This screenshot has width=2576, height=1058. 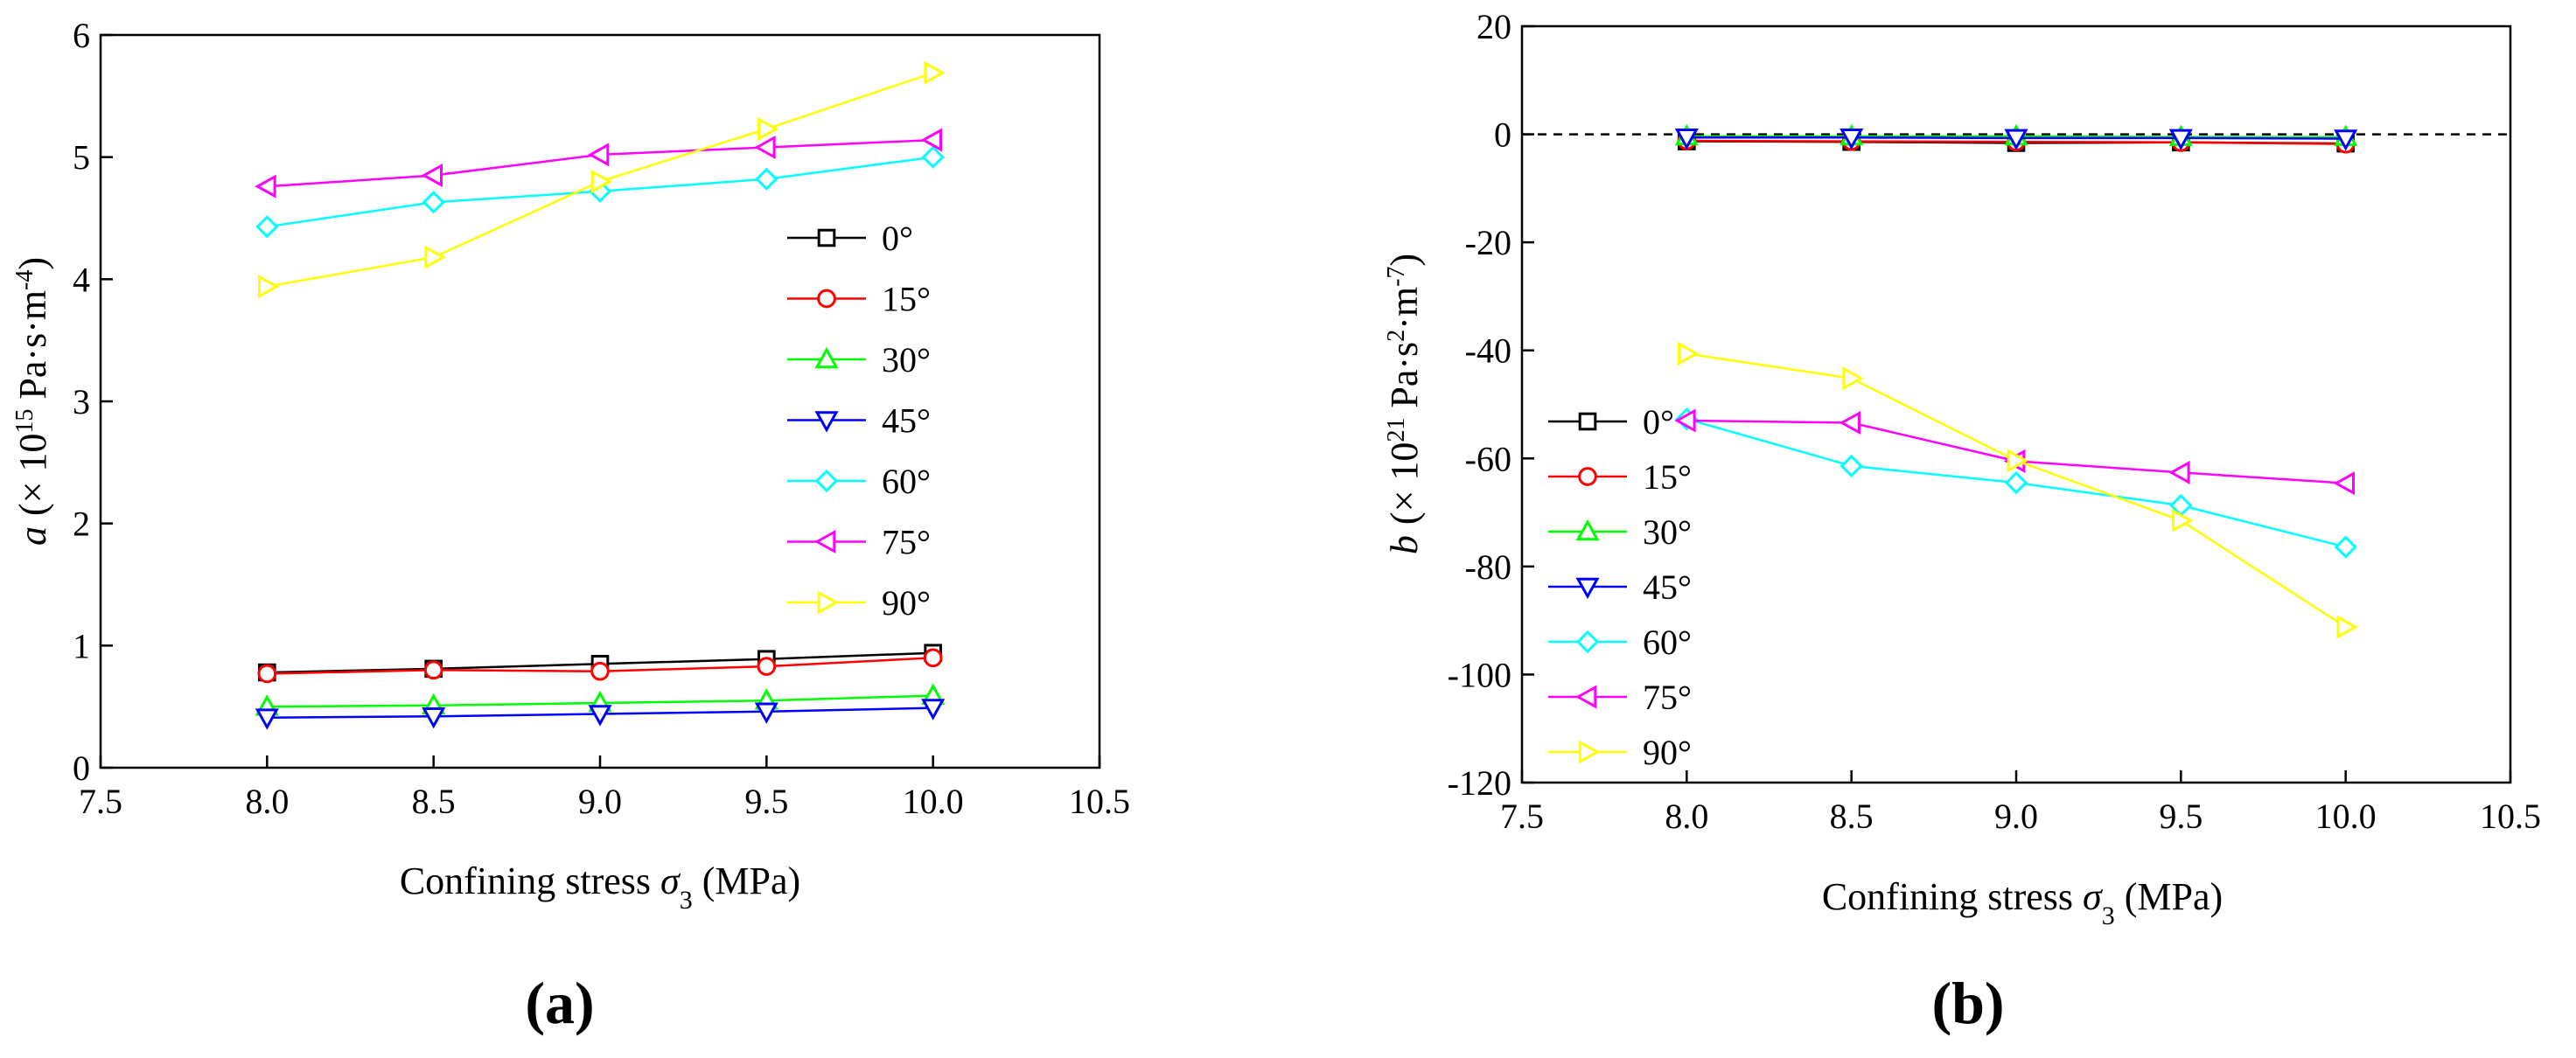 I want to click on x-tick-label: 9.5, so click(x=766, y=801).